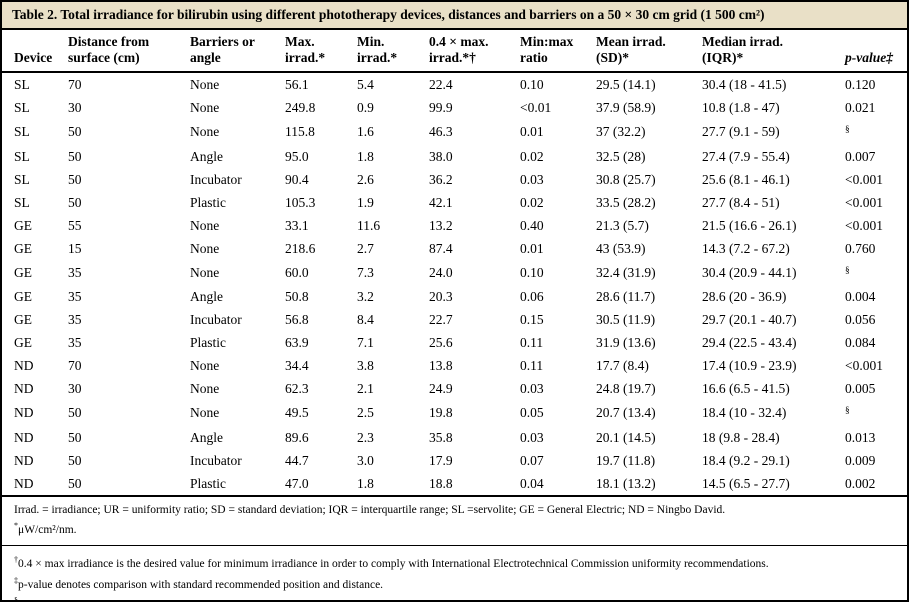 The width and height of the screenshot is (909, 602). Describe the element at coordinates (365, 107) in the screenshot. I see `table-cell: 0.9` at that location.